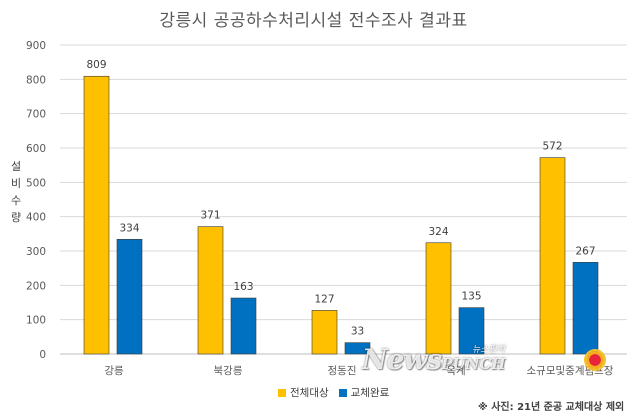  Describe the element at coordinates (357, 332) in the screenshot. I see `data-label: 33` at that location.